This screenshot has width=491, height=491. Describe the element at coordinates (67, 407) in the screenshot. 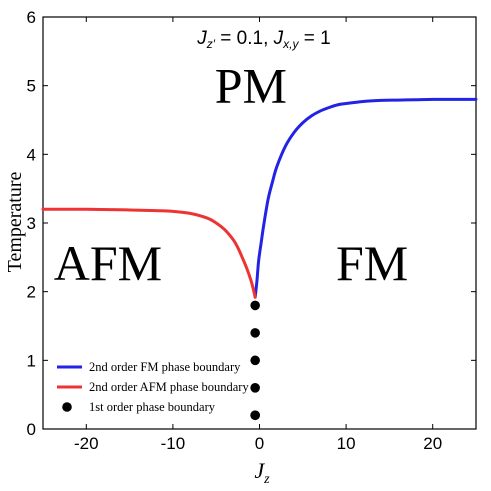

I see `legend-swatch-dot` at that location.